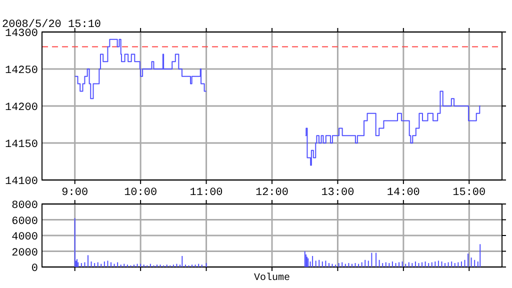  What do you see at coordinates (337, 193) in the screenshot?
I see `x-tick-label: 13:00` at bounding box center [337, 193].